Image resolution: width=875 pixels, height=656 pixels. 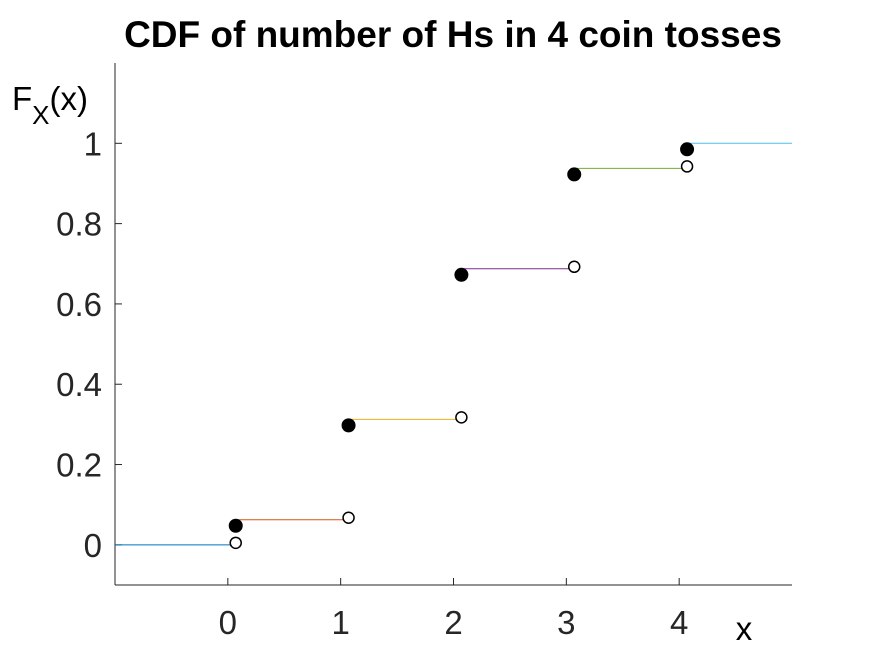 What do you see at coordinates (22, 98) in the screenshot?
I see `y-axis-label-main: F` at bounding box center [22, 98].